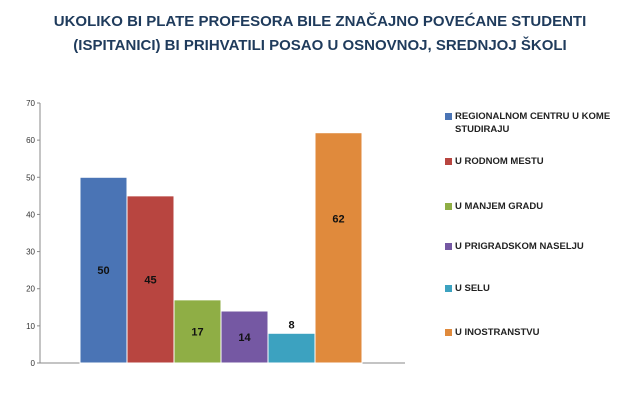 The image size is (640, 419). What do you see at coordinates (291, 325) in the screenshot?
I see `data-label-5: 8` at bounding box center [291, 325].